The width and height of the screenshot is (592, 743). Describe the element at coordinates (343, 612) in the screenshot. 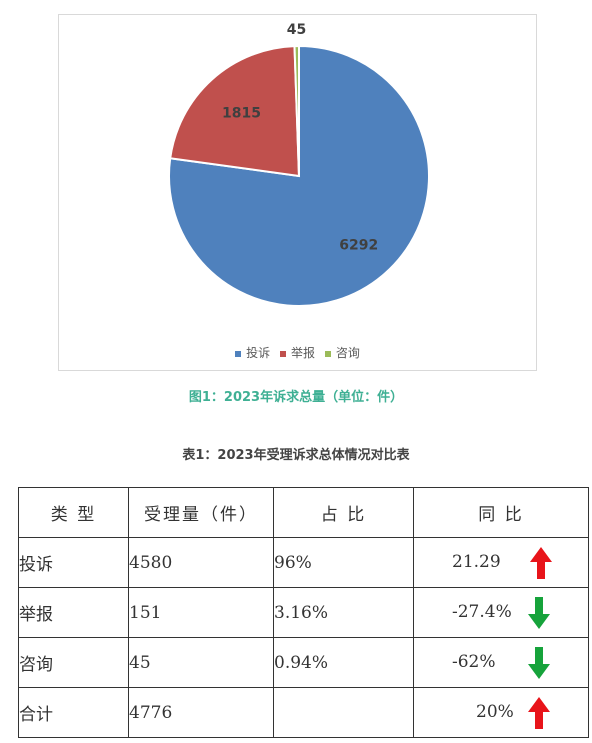

I see `cell-ratio: 3.16%` at that location.